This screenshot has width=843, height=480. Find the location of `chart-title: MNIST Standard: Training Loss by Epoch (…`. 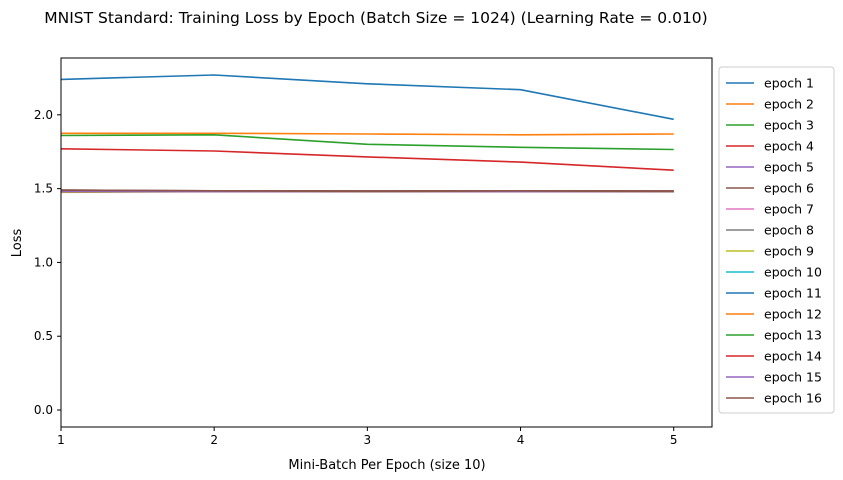

chart-title: MNIST Standard: Training Loss by Epoch (… is located at coordinates (375, 18).